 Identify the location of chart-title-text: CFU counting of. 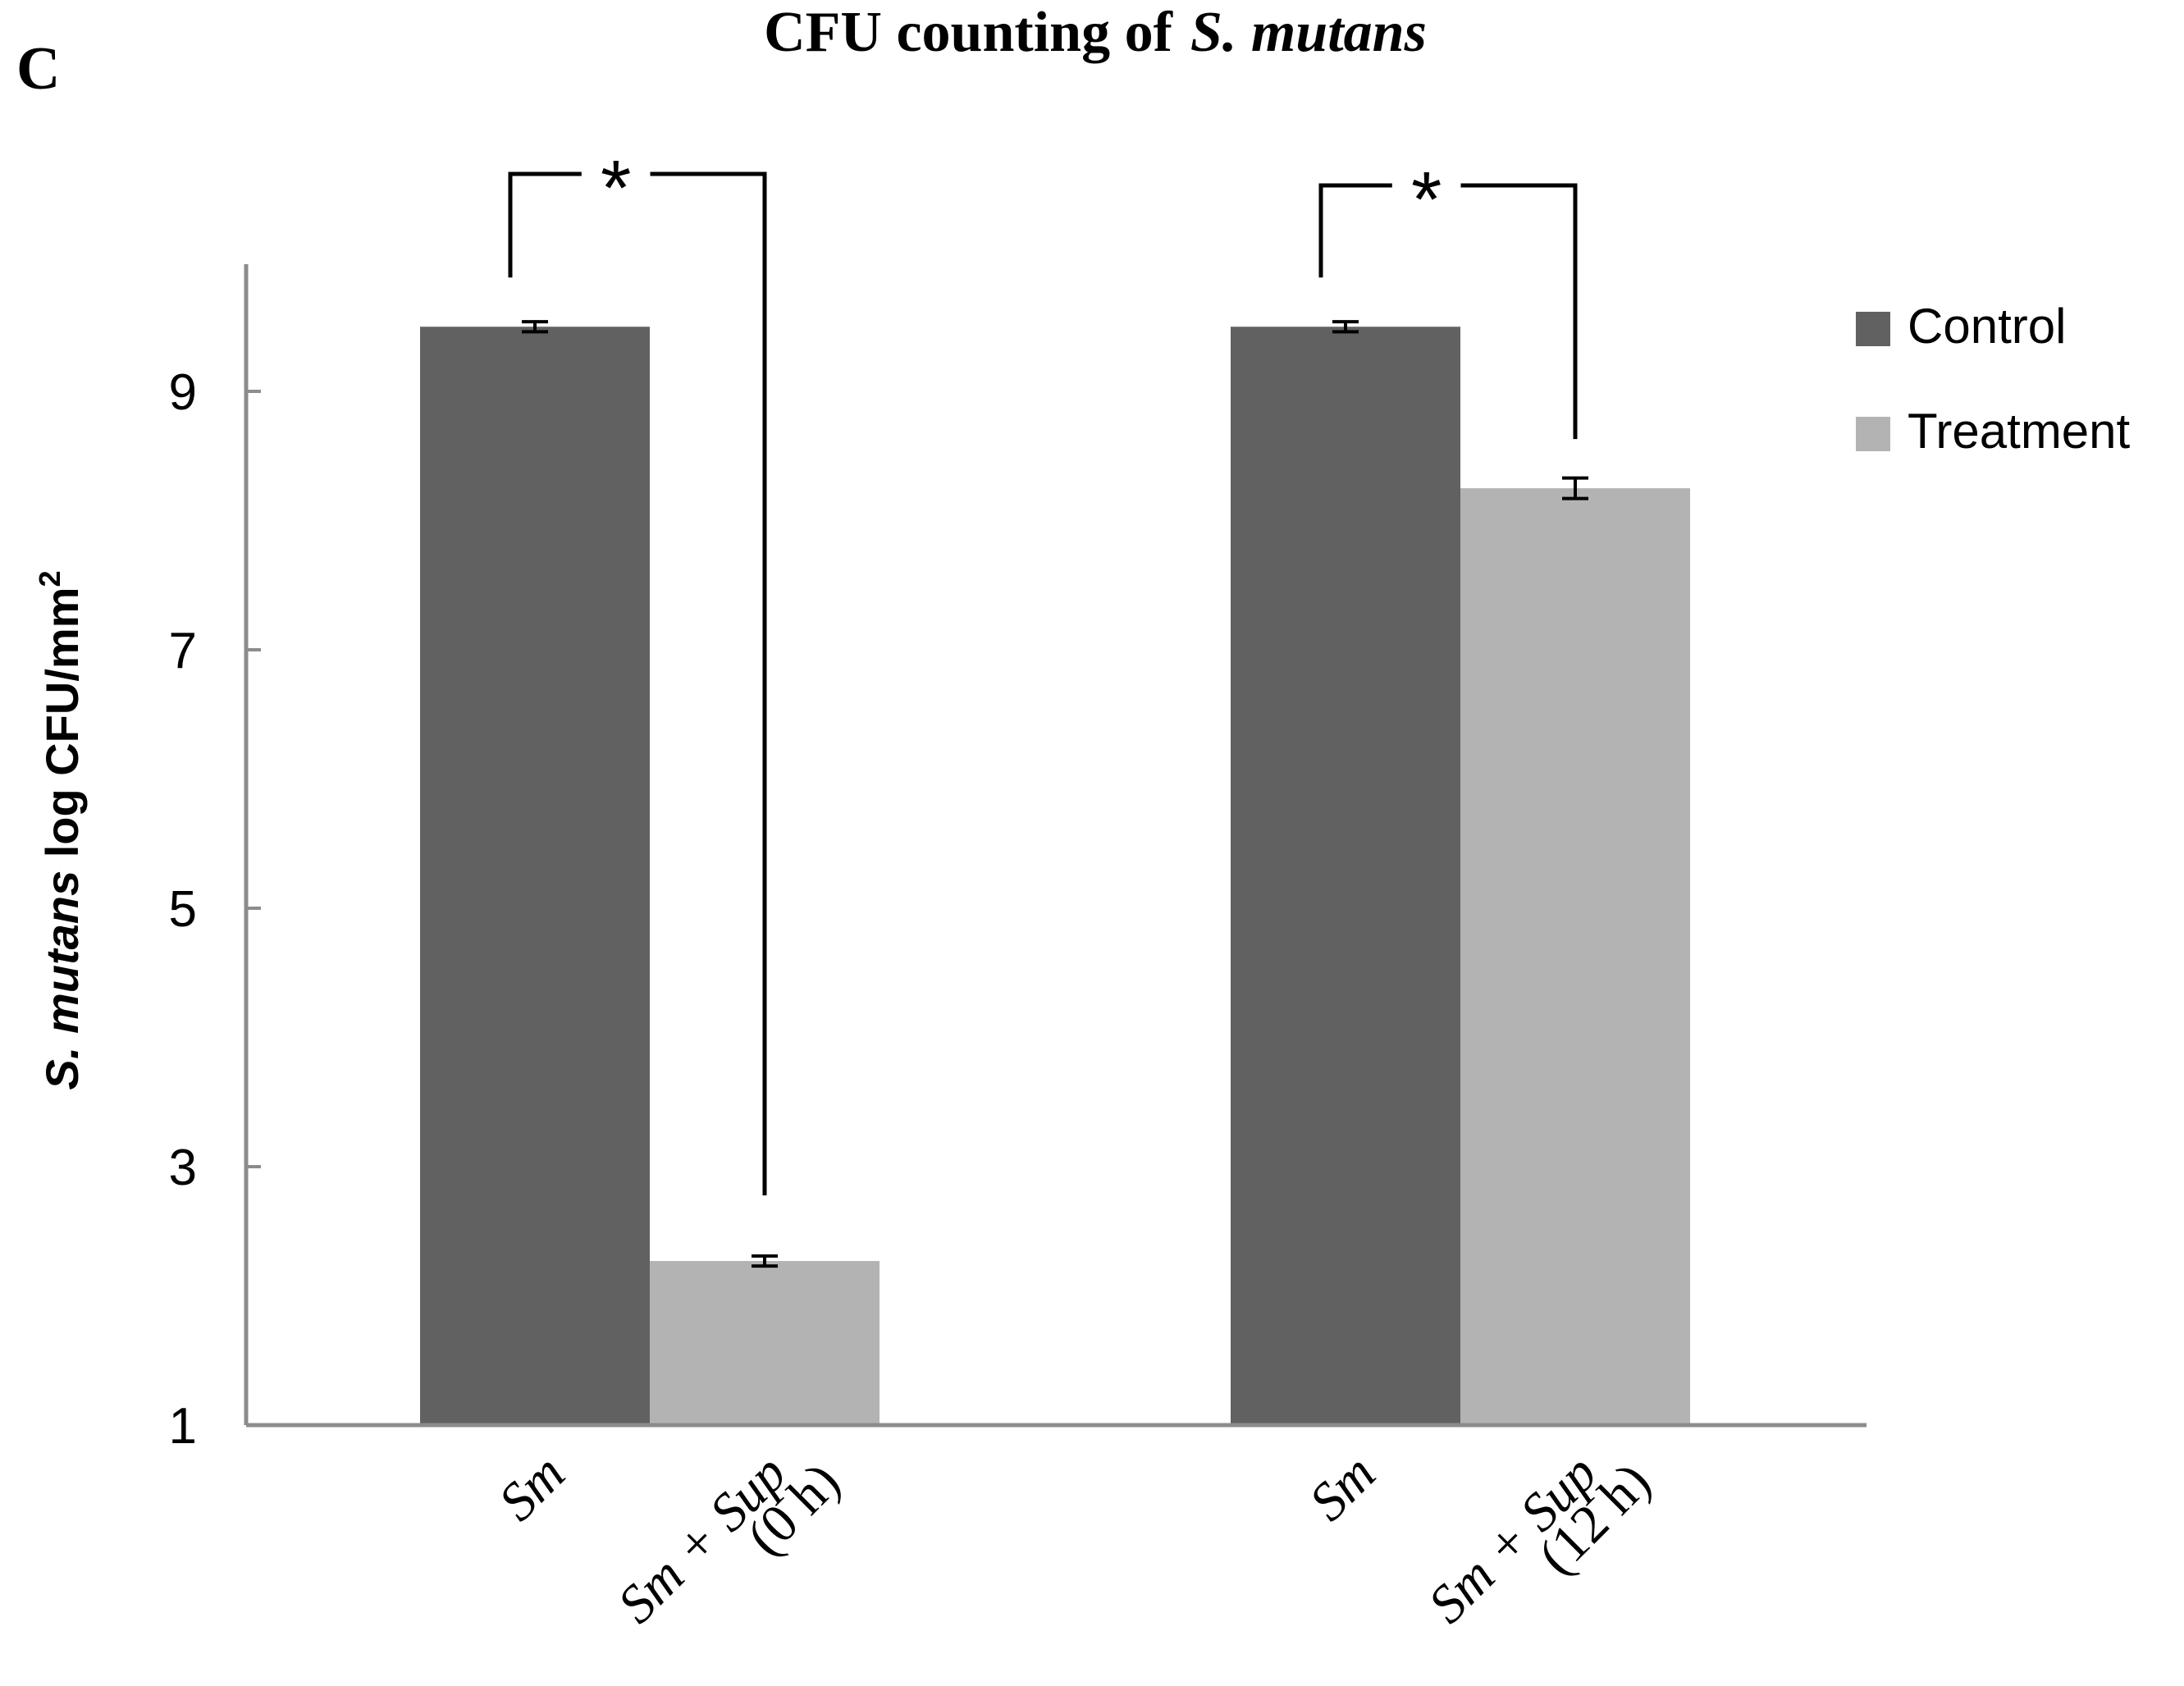
(968, 32).